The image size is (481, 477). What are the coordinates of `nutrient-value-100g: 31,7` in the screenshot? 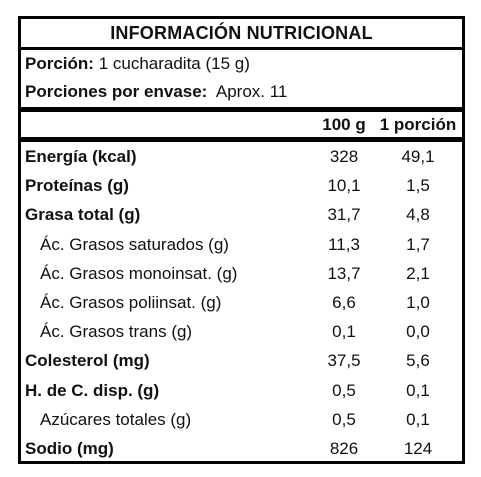 It's located at (344, 215).